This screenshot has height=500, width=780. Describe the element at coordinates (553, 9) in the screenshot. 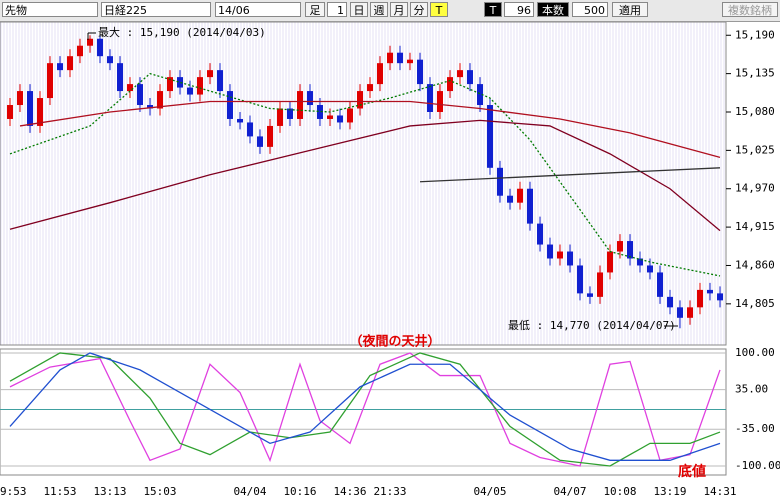

I see `count-label: 本数` at that location.